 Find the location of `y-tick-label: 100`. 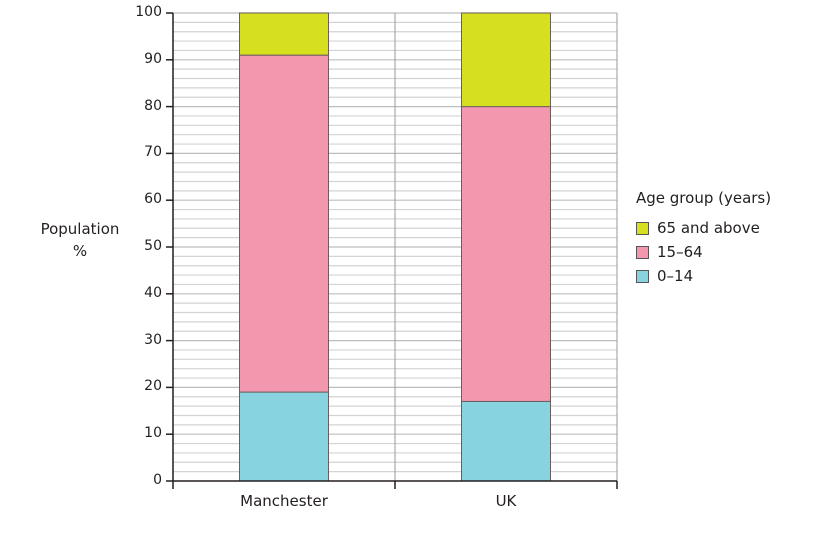

y-tick-label: 100 is located at coordinates (148, 12).